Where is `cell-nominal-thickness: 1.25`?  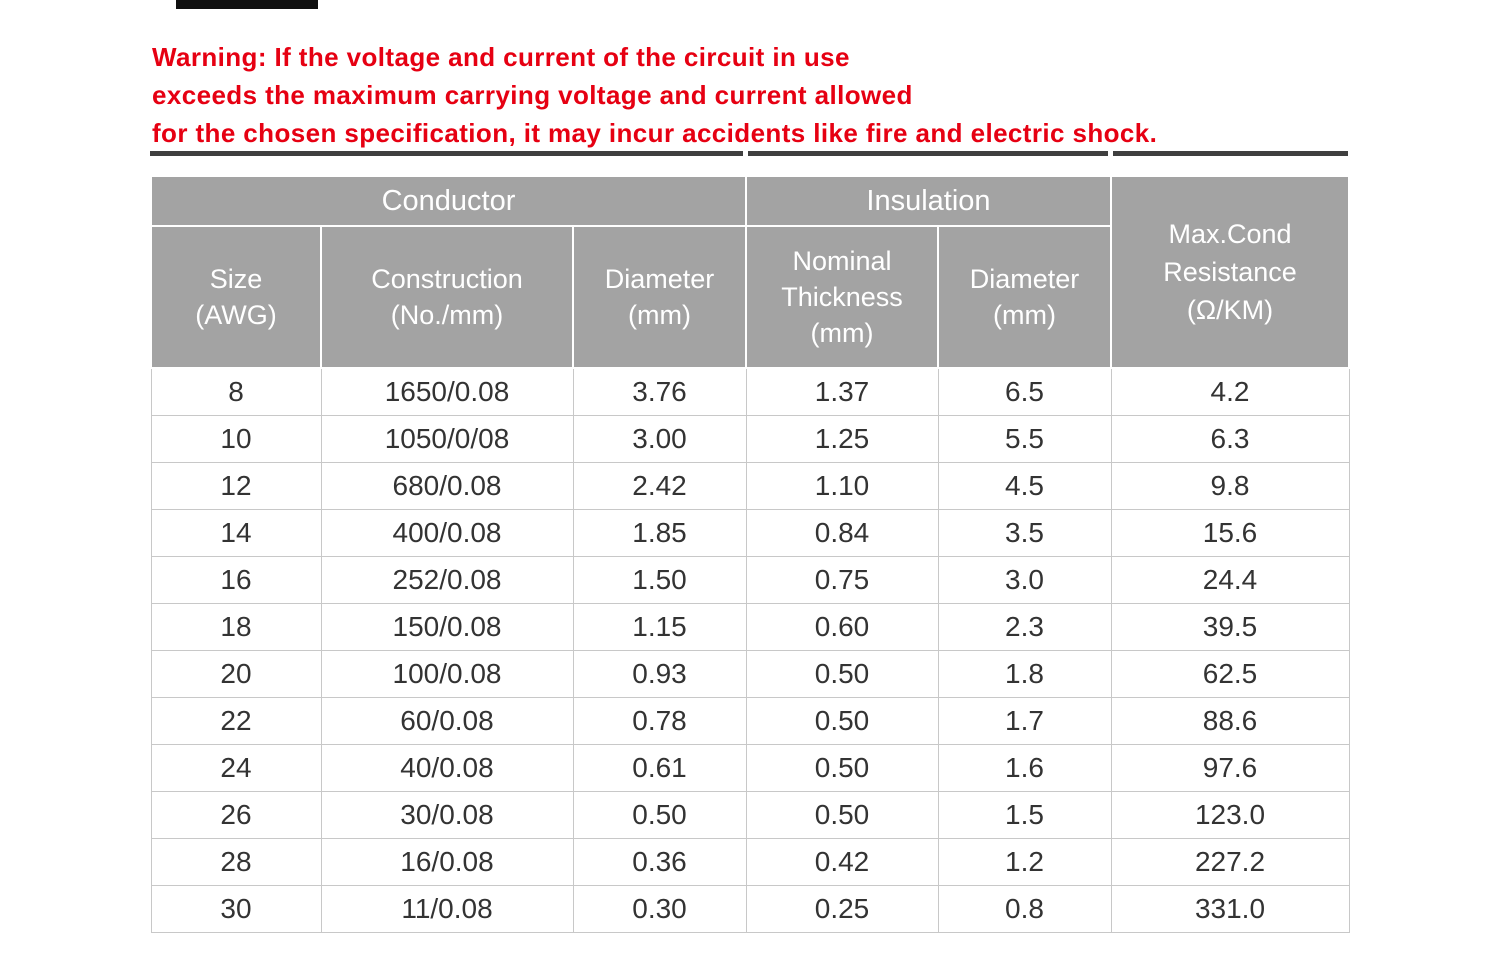 cell-nominal-thickness: 1.25 is located at coordinates (842, 439).